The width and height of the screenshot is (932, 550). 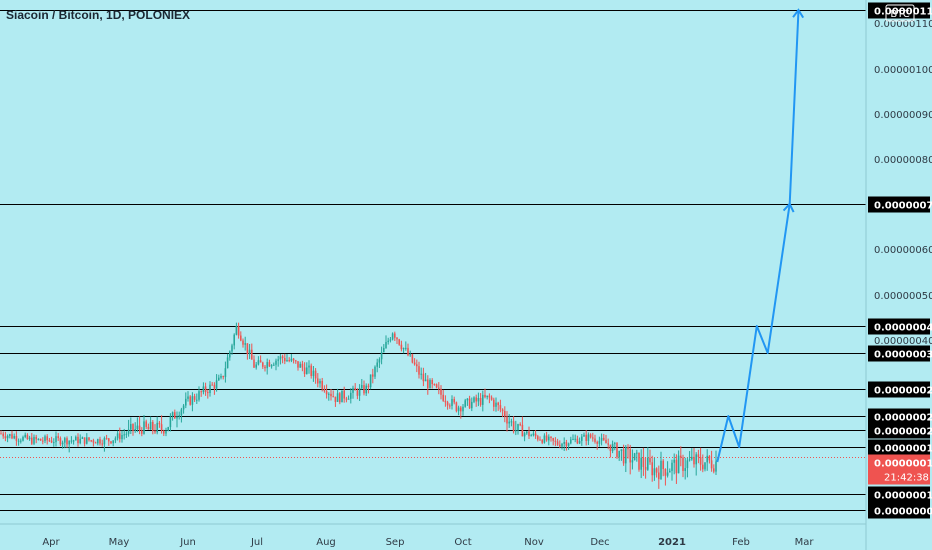 I want to click on projection-path, so click(x=760, y=235).